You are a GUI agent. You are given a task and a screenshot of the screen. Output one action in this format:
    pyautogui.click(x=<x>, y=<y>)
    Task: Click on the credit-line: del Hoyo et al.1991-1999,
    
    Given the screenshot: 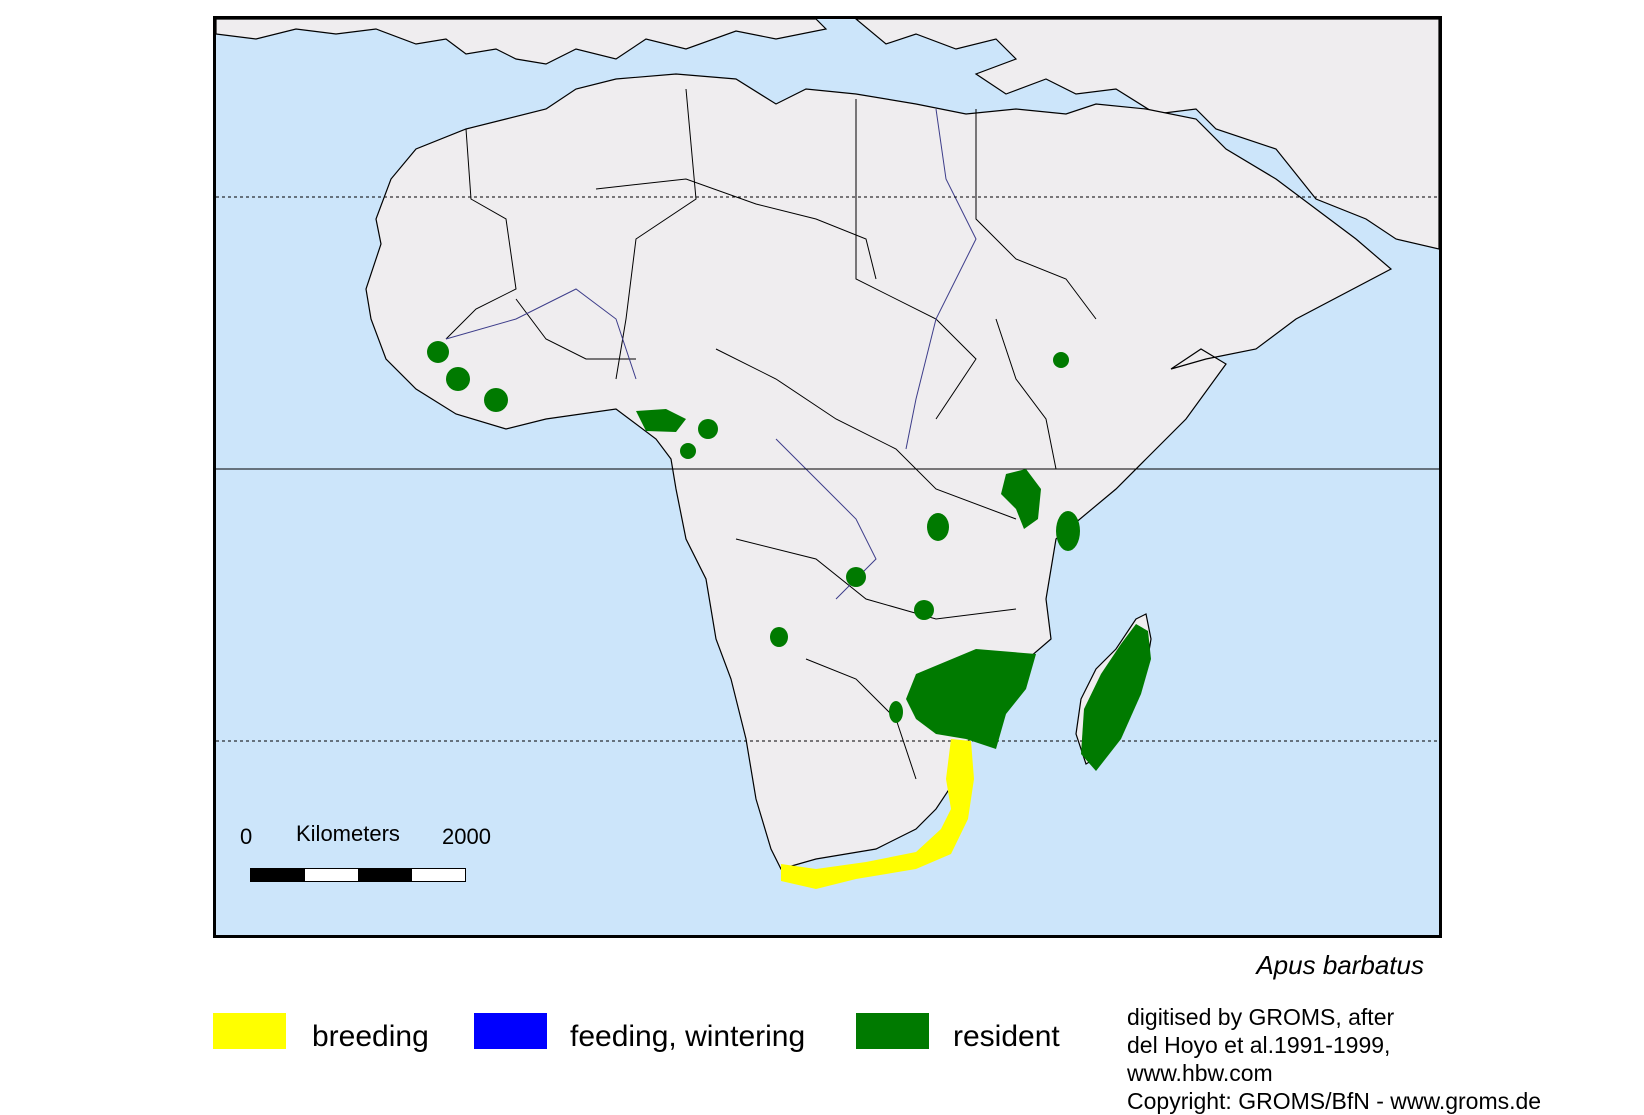 What is the action you would take?
    pyautogui.click(x=1259, y=1045)
    